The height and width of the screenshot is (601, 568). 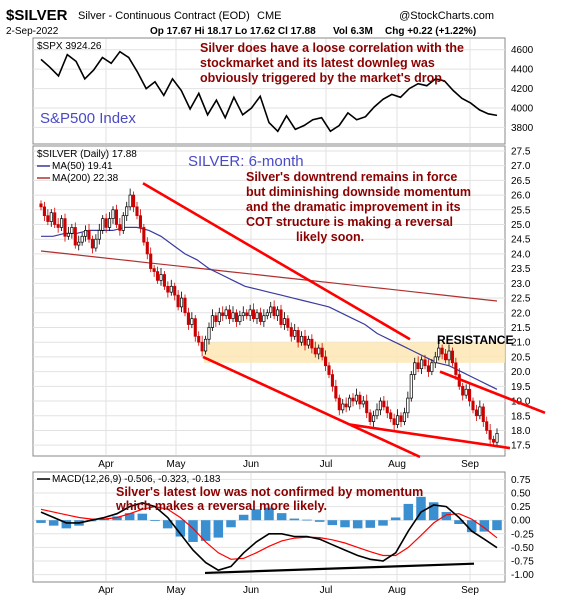 I want to click on spx-legend: $SPX 3924.26, so click(x=69, y=46).